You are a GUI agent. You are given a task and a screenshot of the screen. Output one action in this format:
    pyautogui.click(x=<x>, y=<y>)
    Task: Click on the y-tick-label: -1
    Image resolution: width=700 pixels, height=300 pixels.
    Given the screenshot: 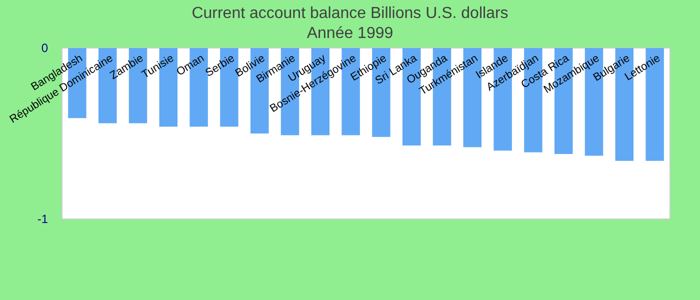 What is the action you would take?
    pyautogui.click(x=42, y=219)
    